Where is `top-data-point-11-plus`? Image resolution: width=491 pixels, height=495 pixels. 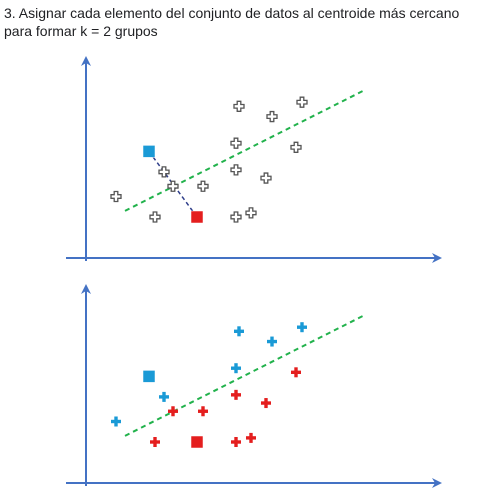 top-data-point-11-plus is located at coordinates (266, 178).